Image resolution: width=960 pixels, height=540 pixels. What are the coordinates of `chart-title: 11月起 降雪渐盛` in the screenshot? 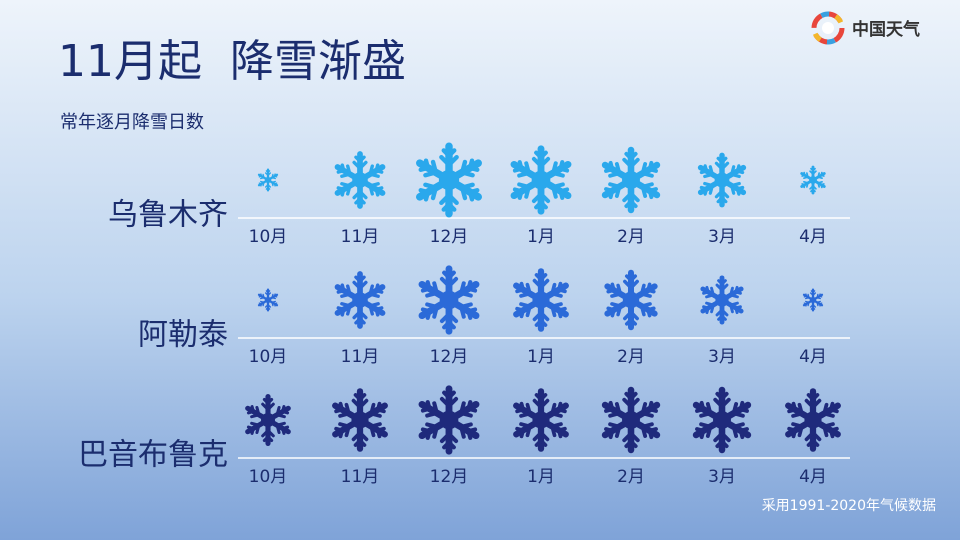 It's located at (232, 61).